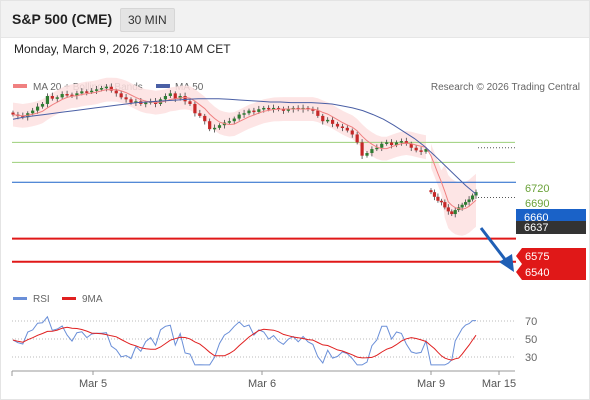 The height and width of the screenshot is (400, 590). I want to click on timeframe-button: 30 MIN, so click(147, 20).